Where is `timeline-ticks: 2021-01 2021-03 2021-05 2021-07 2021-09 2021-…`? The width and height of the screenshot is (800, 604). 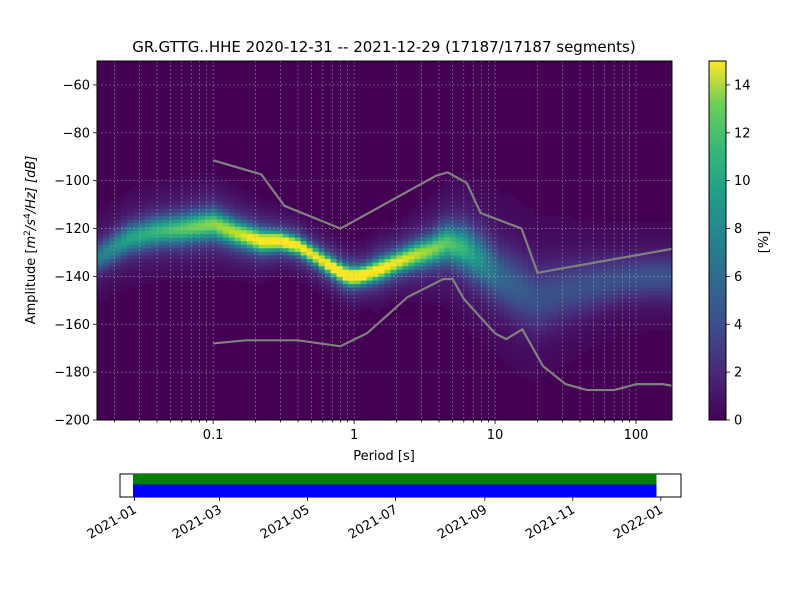 timeline-ticks: 2021-01 2021-03 2021-05 2021-07 2021-09 2021-… is located at coordinates (375, 520).